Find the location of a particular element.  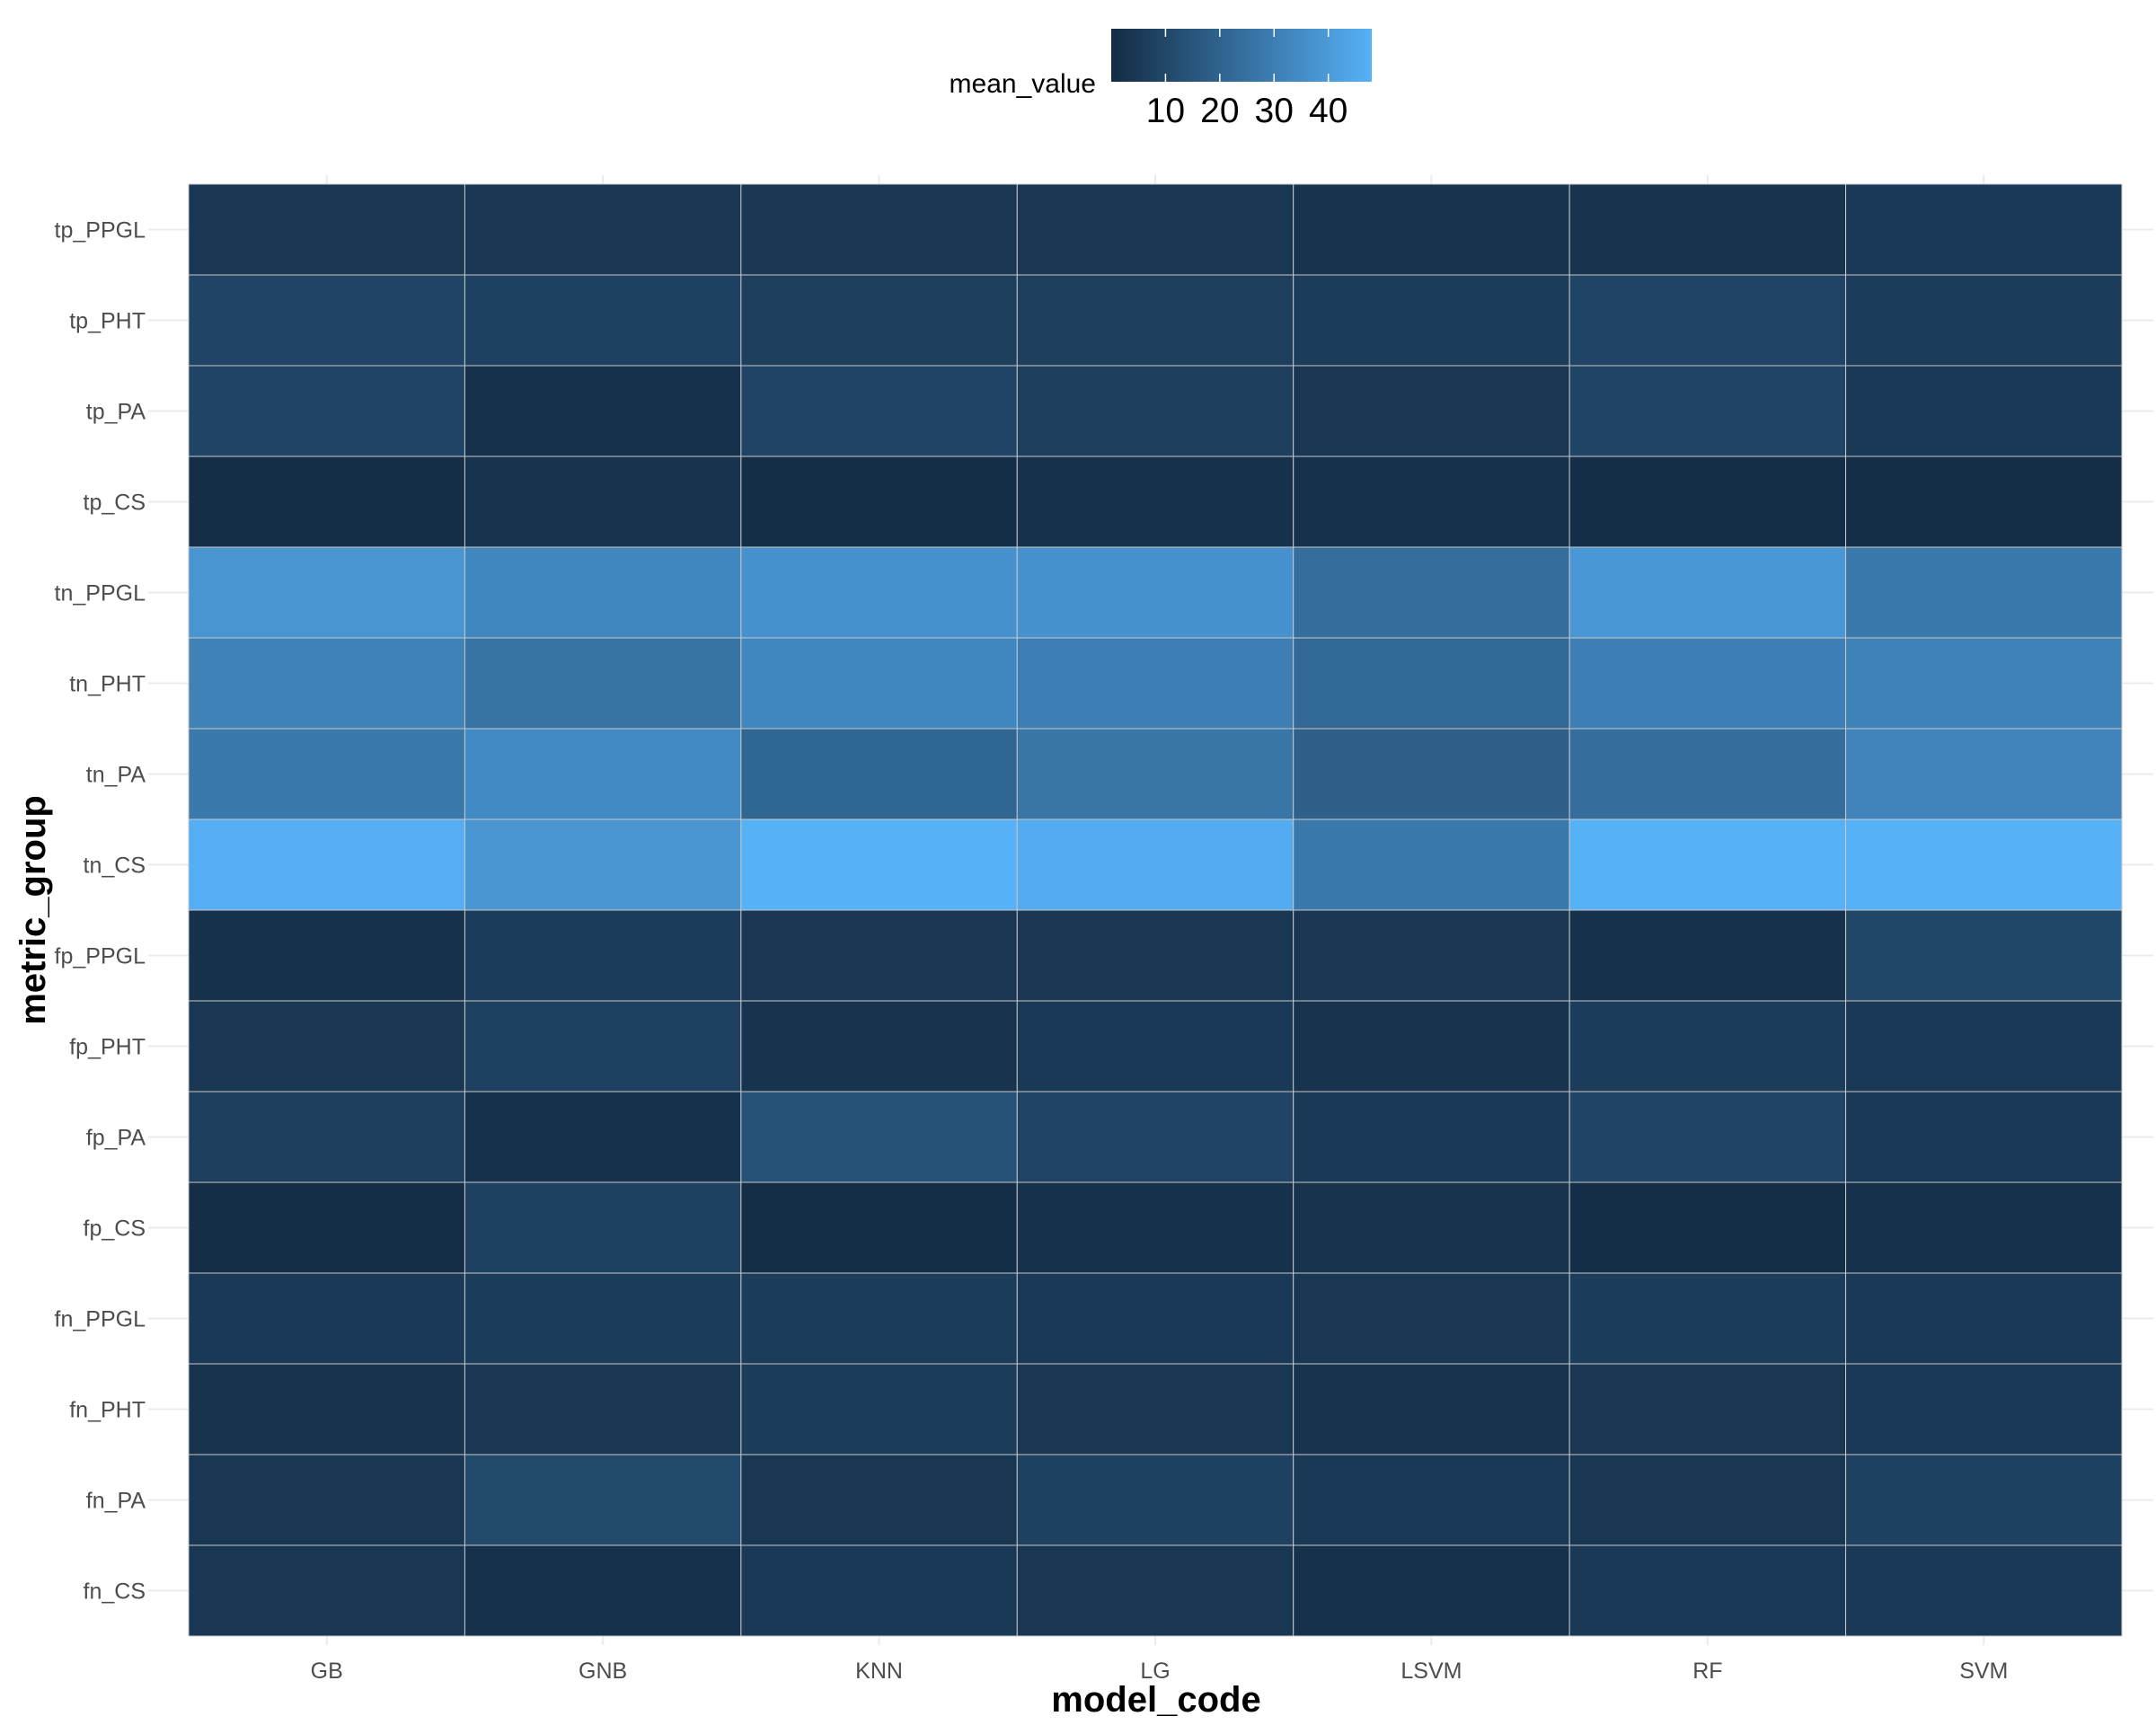

y-tick-label: tp_CS is located at coordinates (115, 503).